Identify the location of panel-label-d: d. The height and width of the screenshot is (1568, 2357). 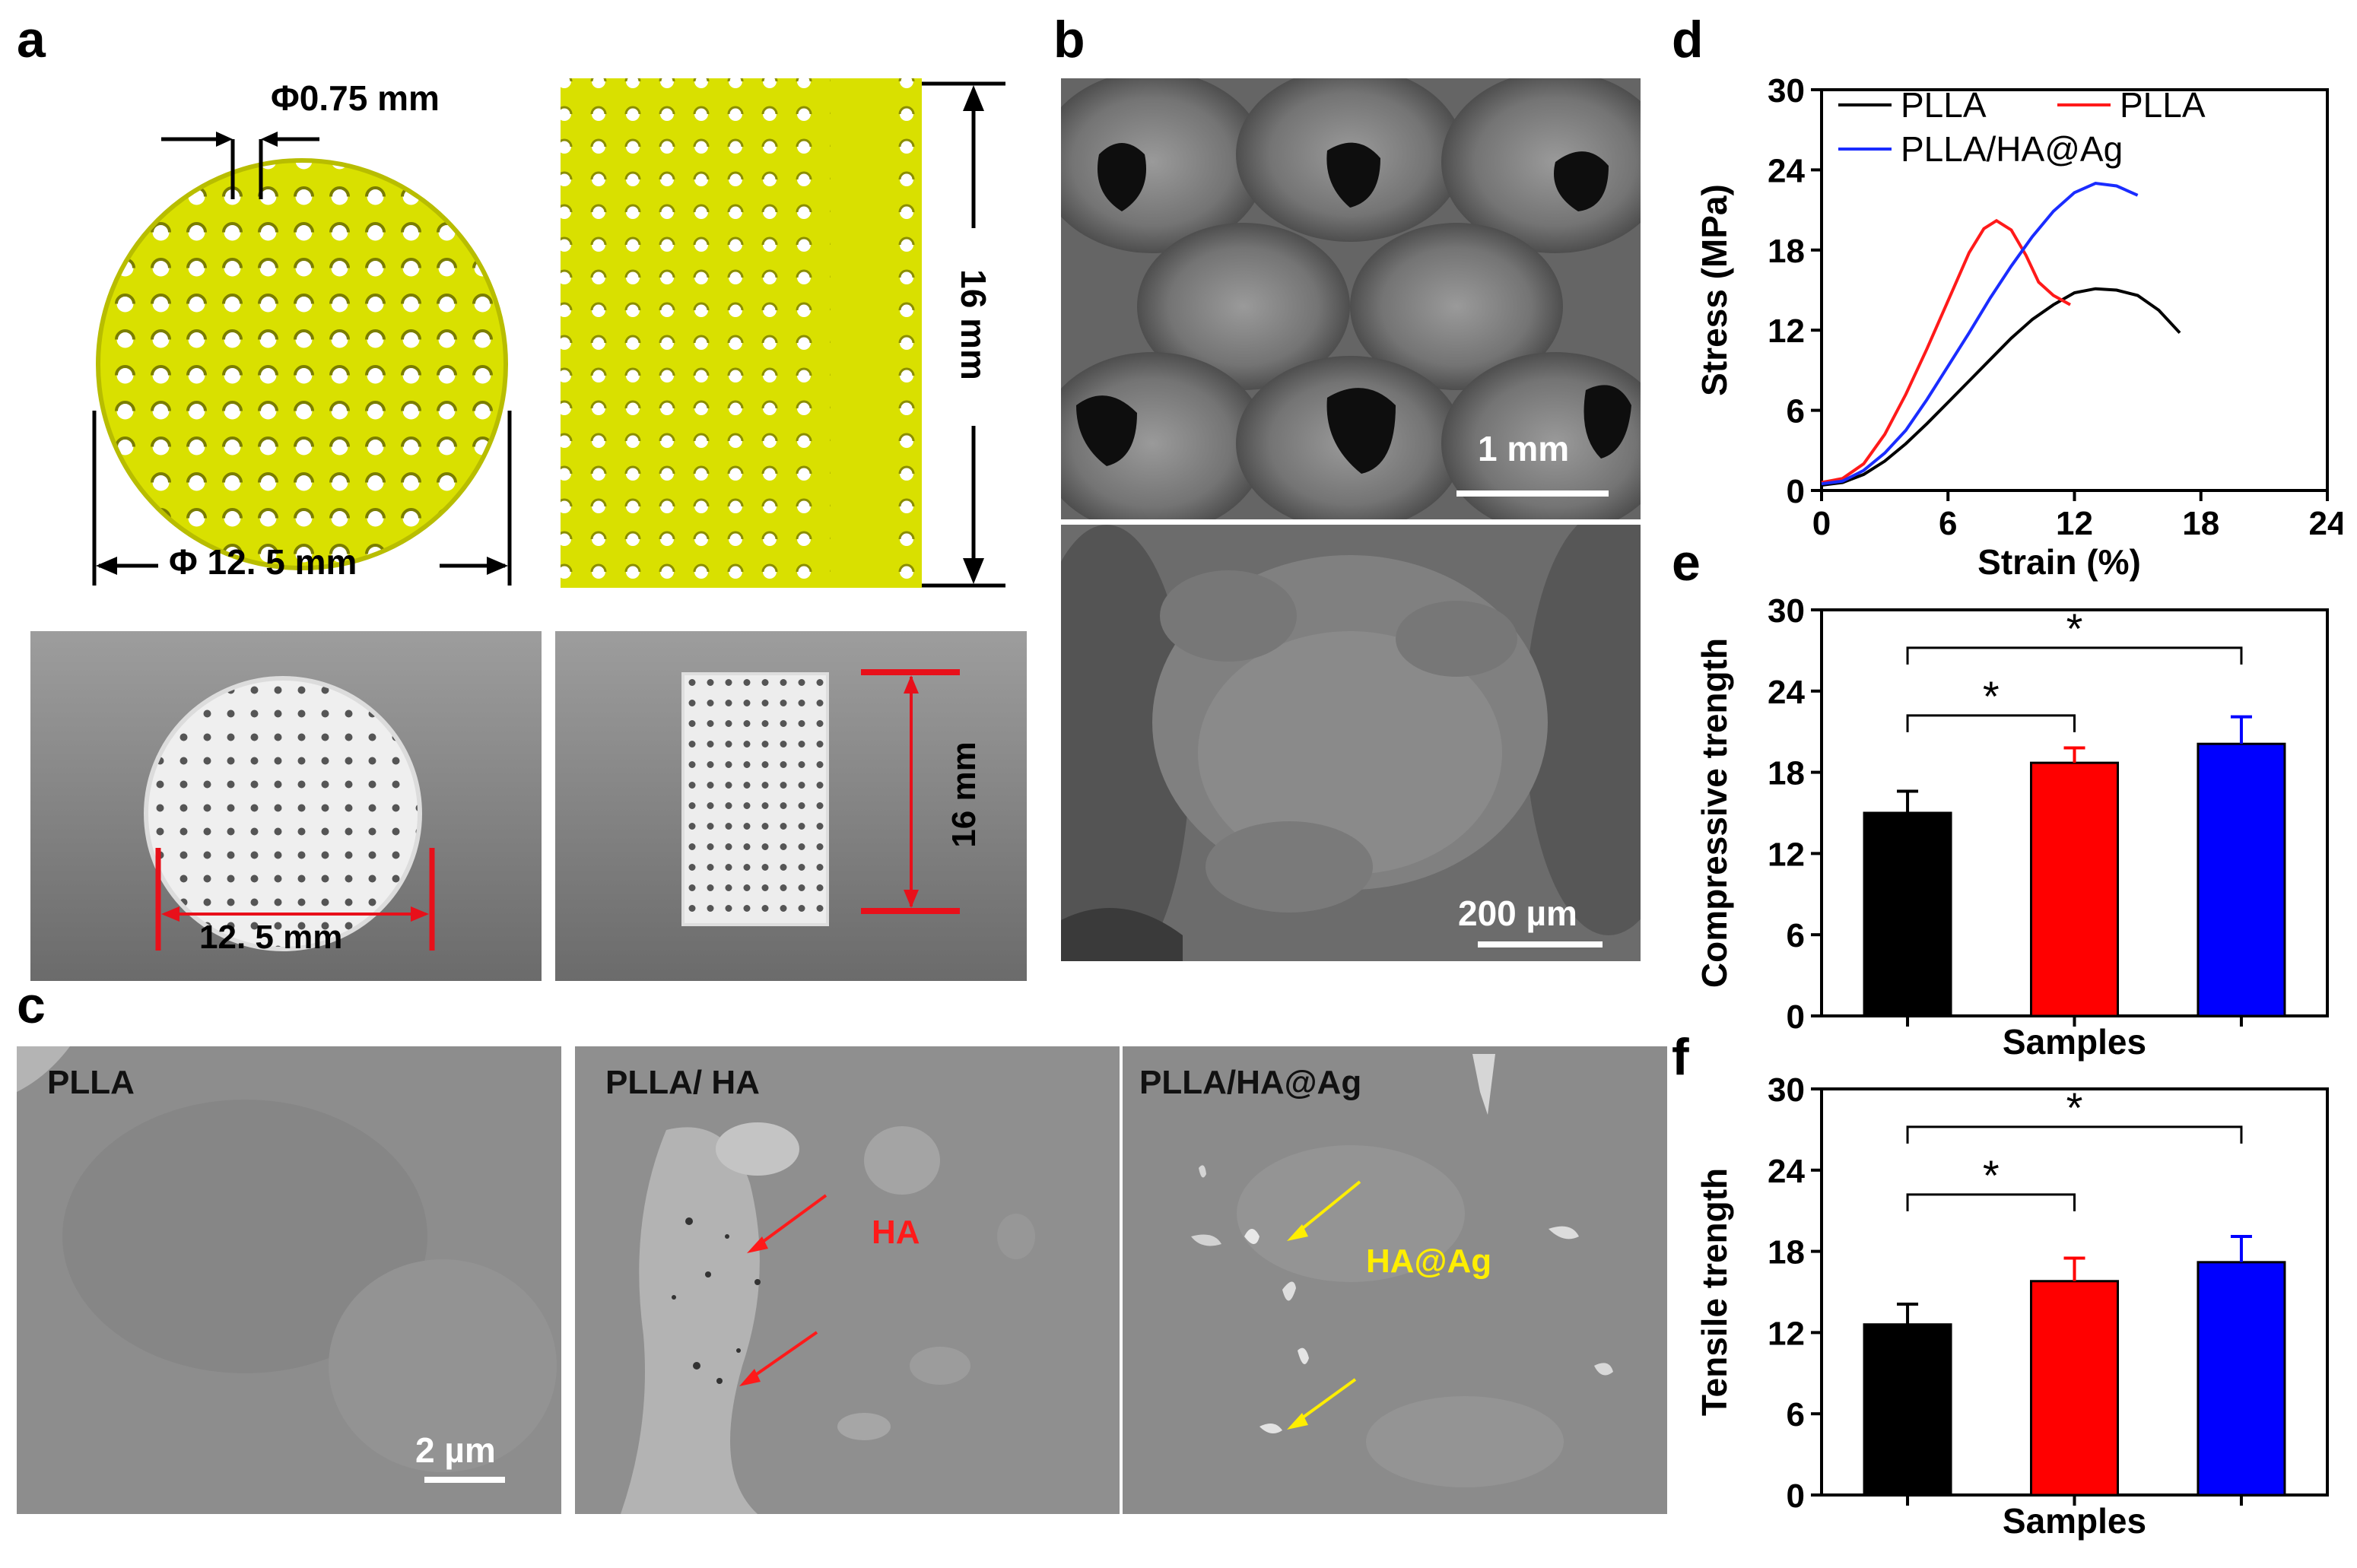
(1688, 40).